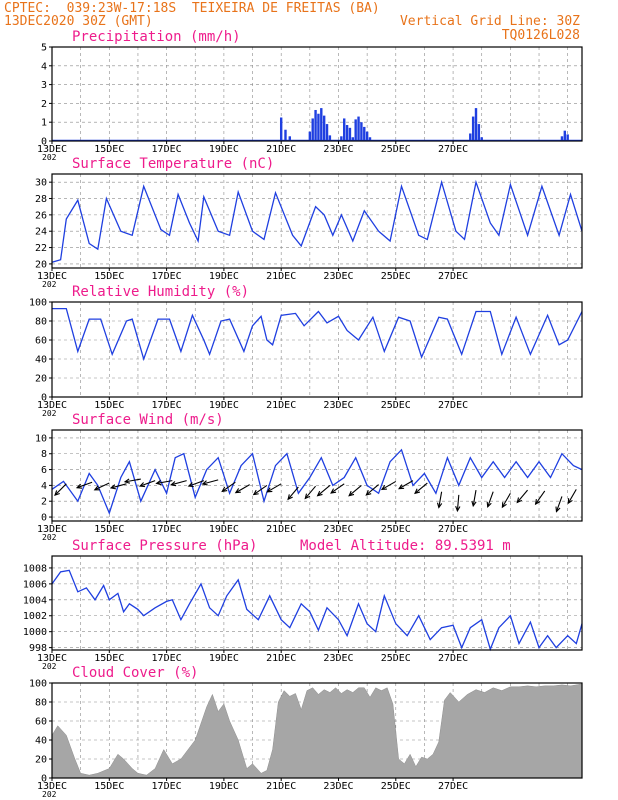 Image resolution: width=618 pixels, height=800 pixels. I want to click on y-tick-label: 40, so click(41, 360).